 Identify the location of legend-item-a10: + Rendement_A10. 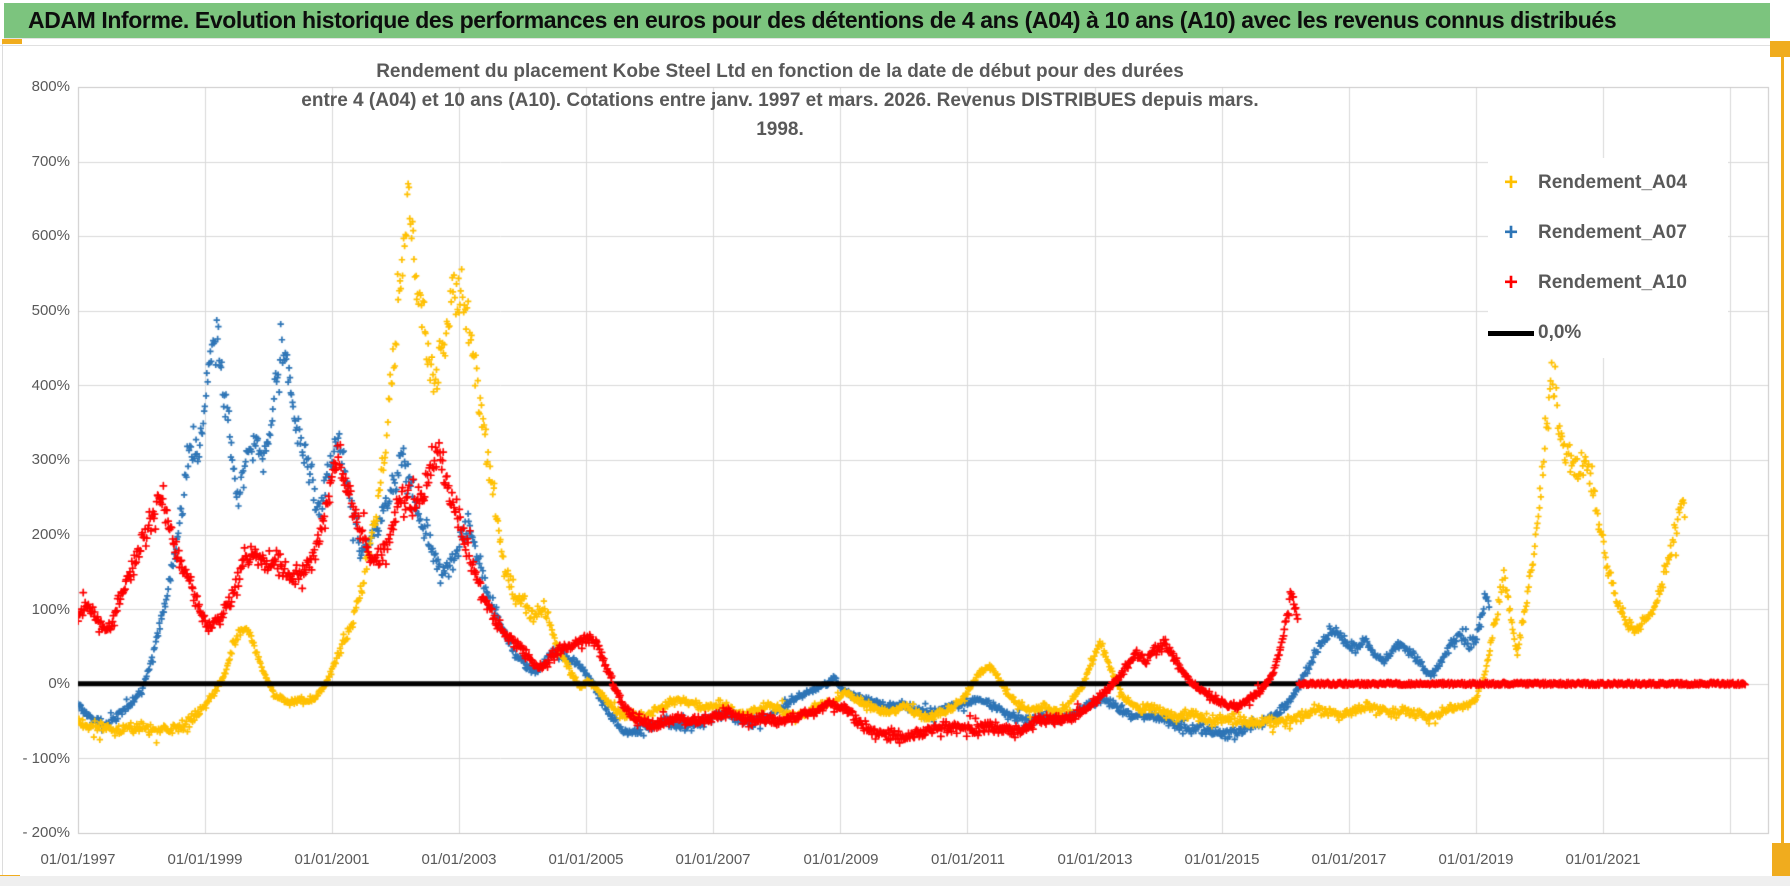
(1608, 283).